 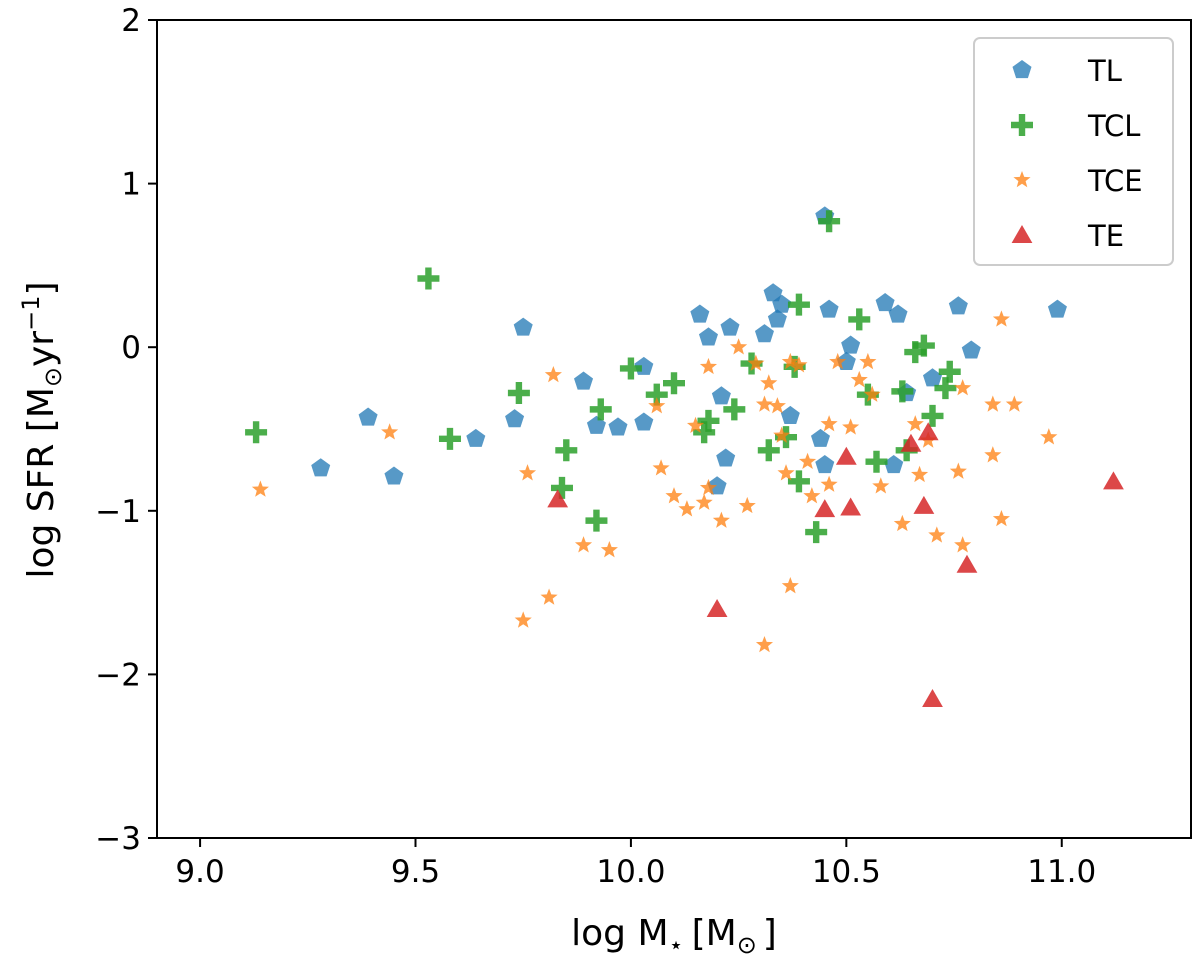 I want to click on y-tick-label: 0, so click(x=131, y=348).